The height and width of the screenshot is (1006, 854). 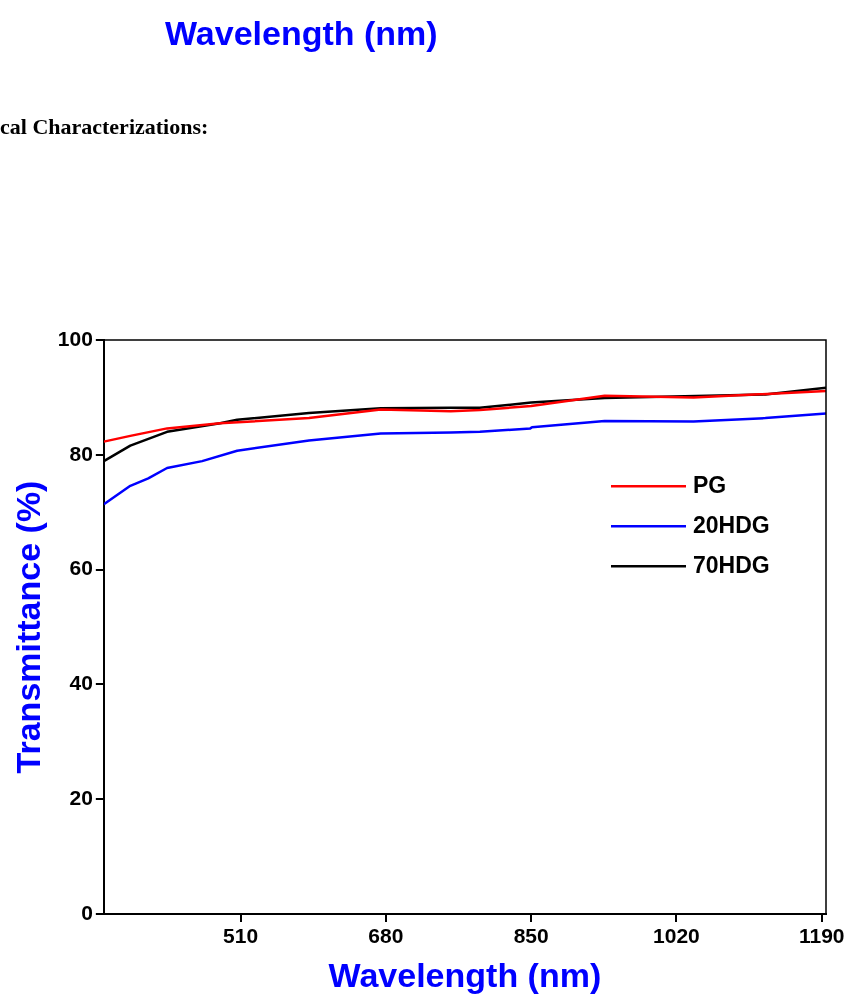 I want to click on x-tick-label: 850, so click(x=531, y=936).